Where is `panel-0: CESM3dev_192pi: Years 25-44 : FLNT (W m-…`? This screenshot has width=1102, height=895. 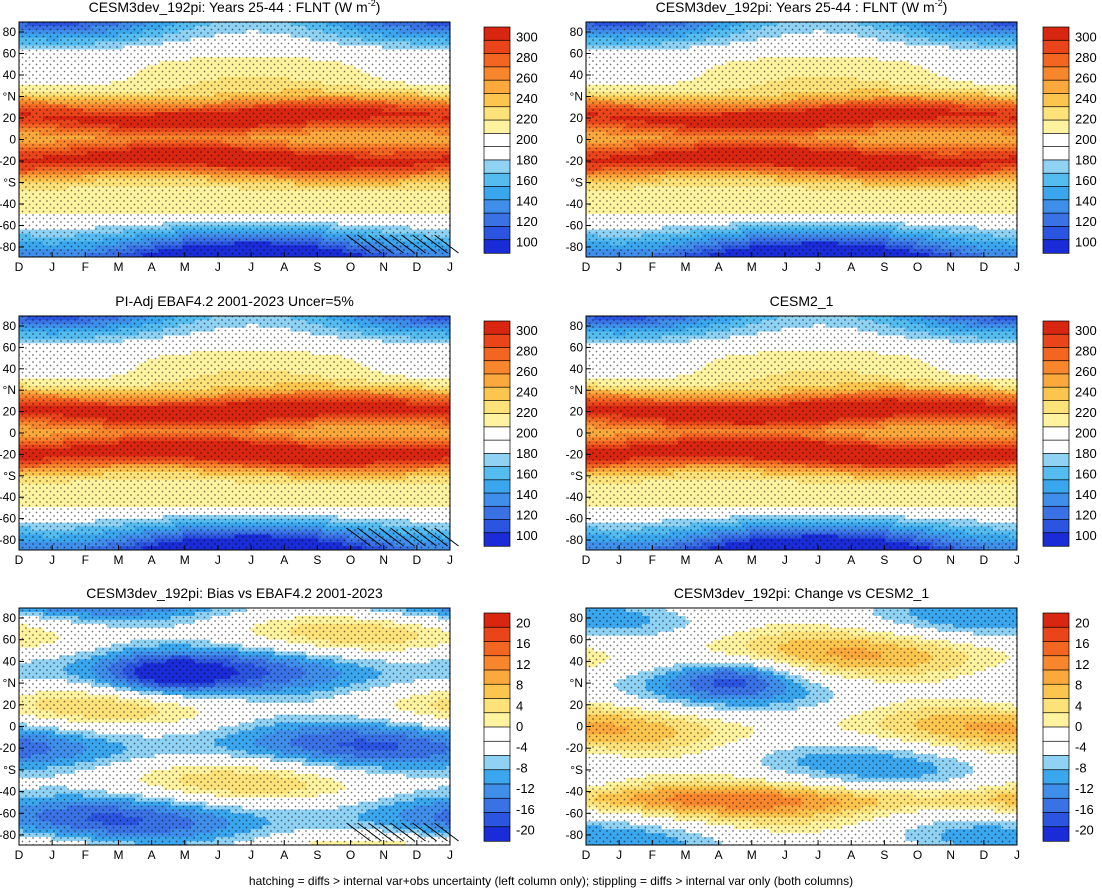
panel-0: CESM3dev_192pi: Years 25-44 : FLNT (W m-… is located at coordinates (269, 137).